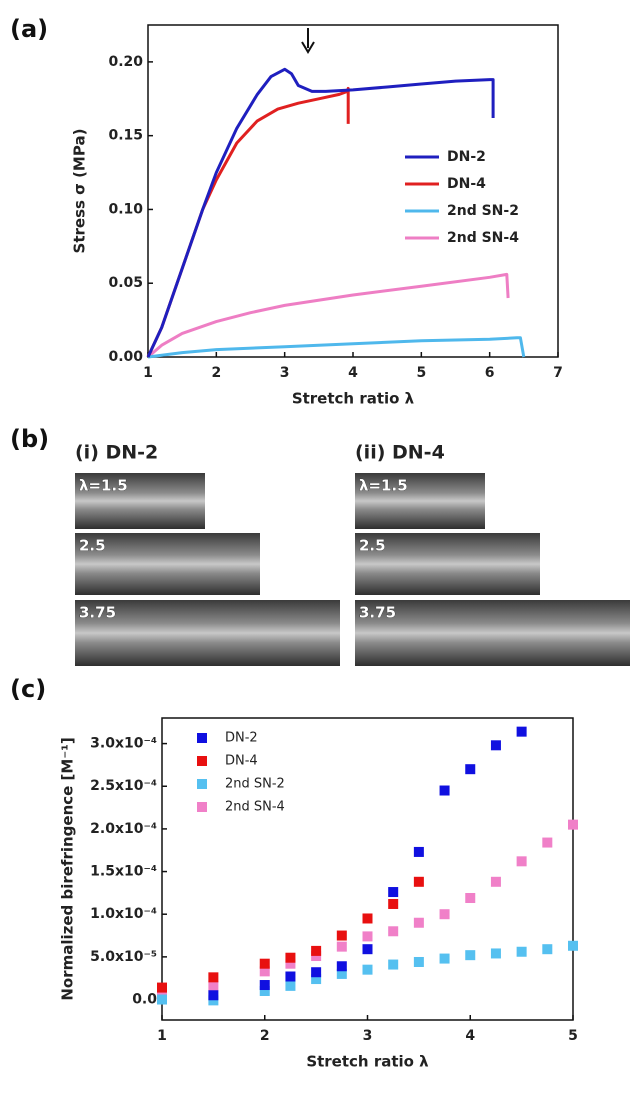  I want to click on y-tick-label: 1.0x10⁻⁴, so click(123, 914).